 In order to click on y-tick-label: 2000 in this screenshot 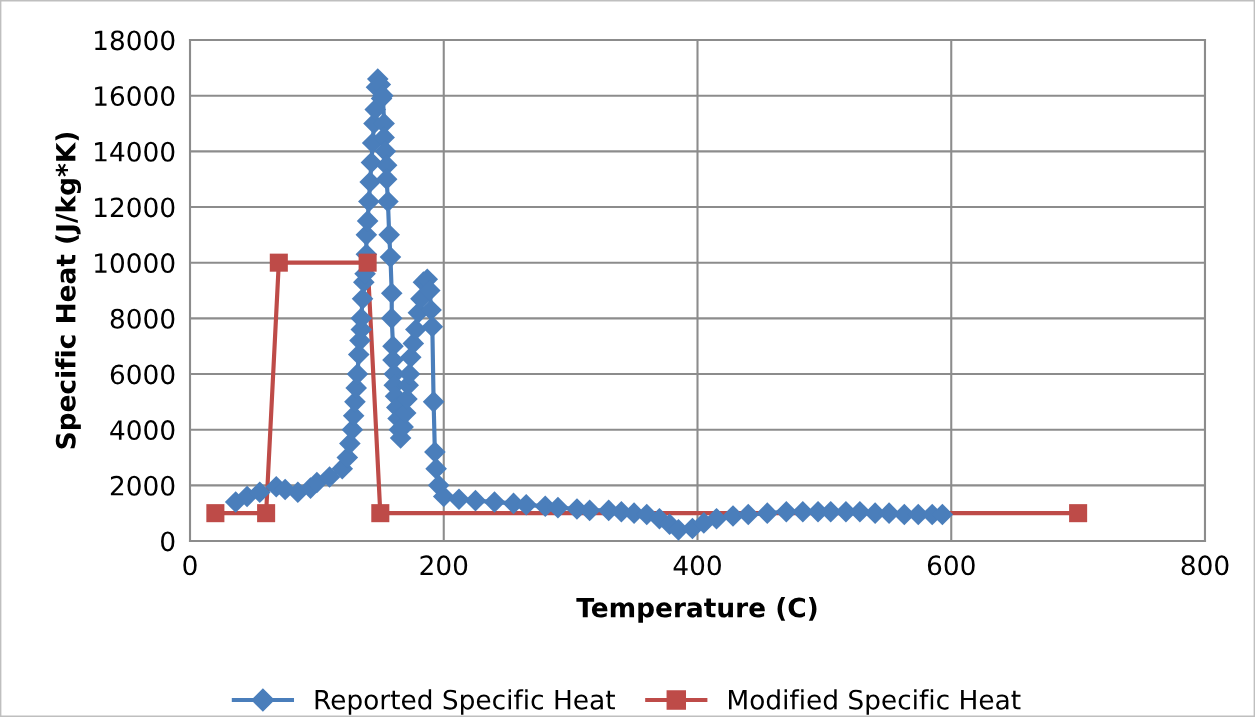, I will do `click(142, 485)`.